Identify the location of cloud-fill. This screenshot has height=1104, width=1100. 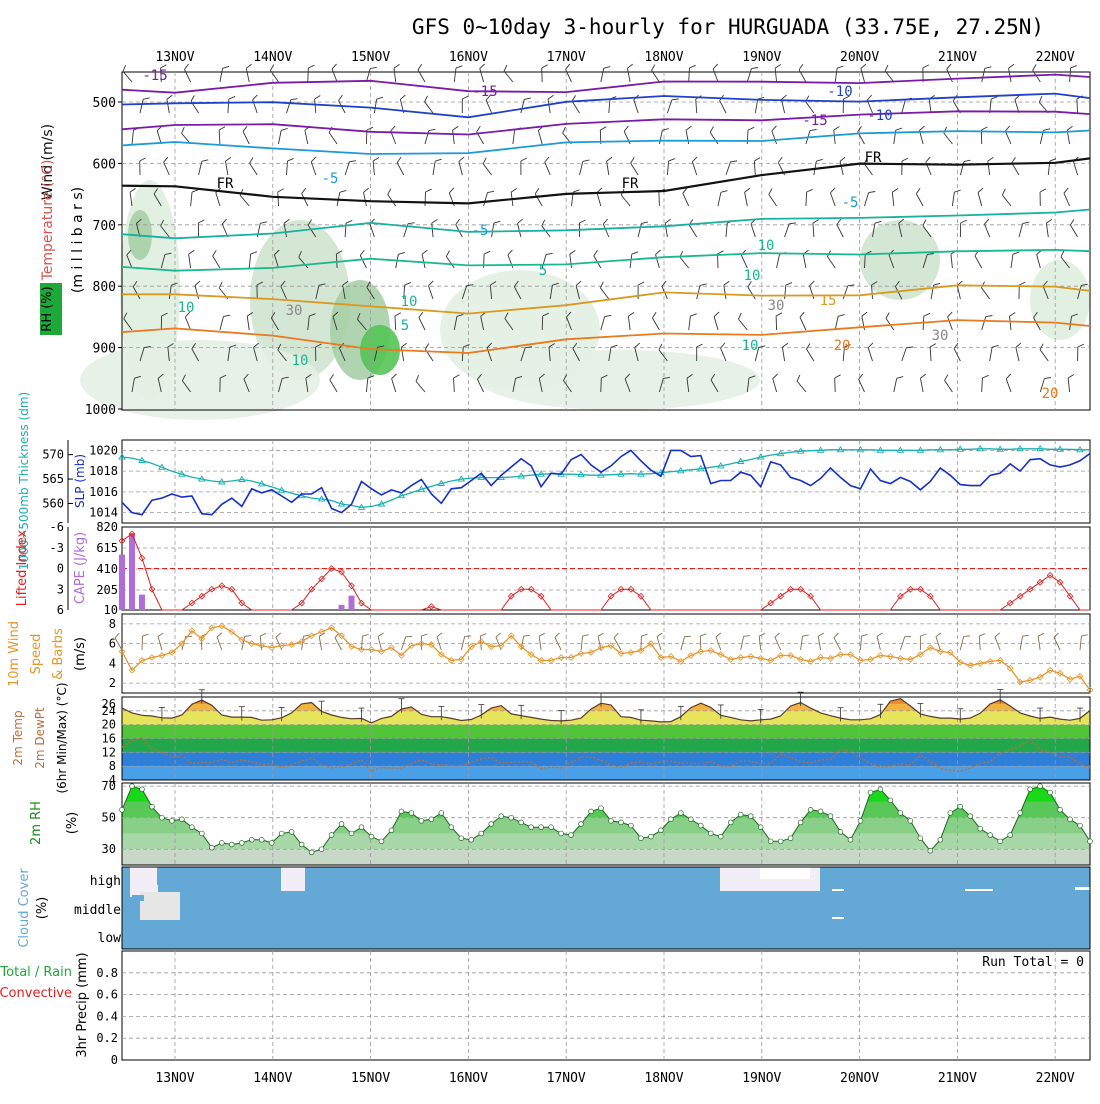
(606, 908).